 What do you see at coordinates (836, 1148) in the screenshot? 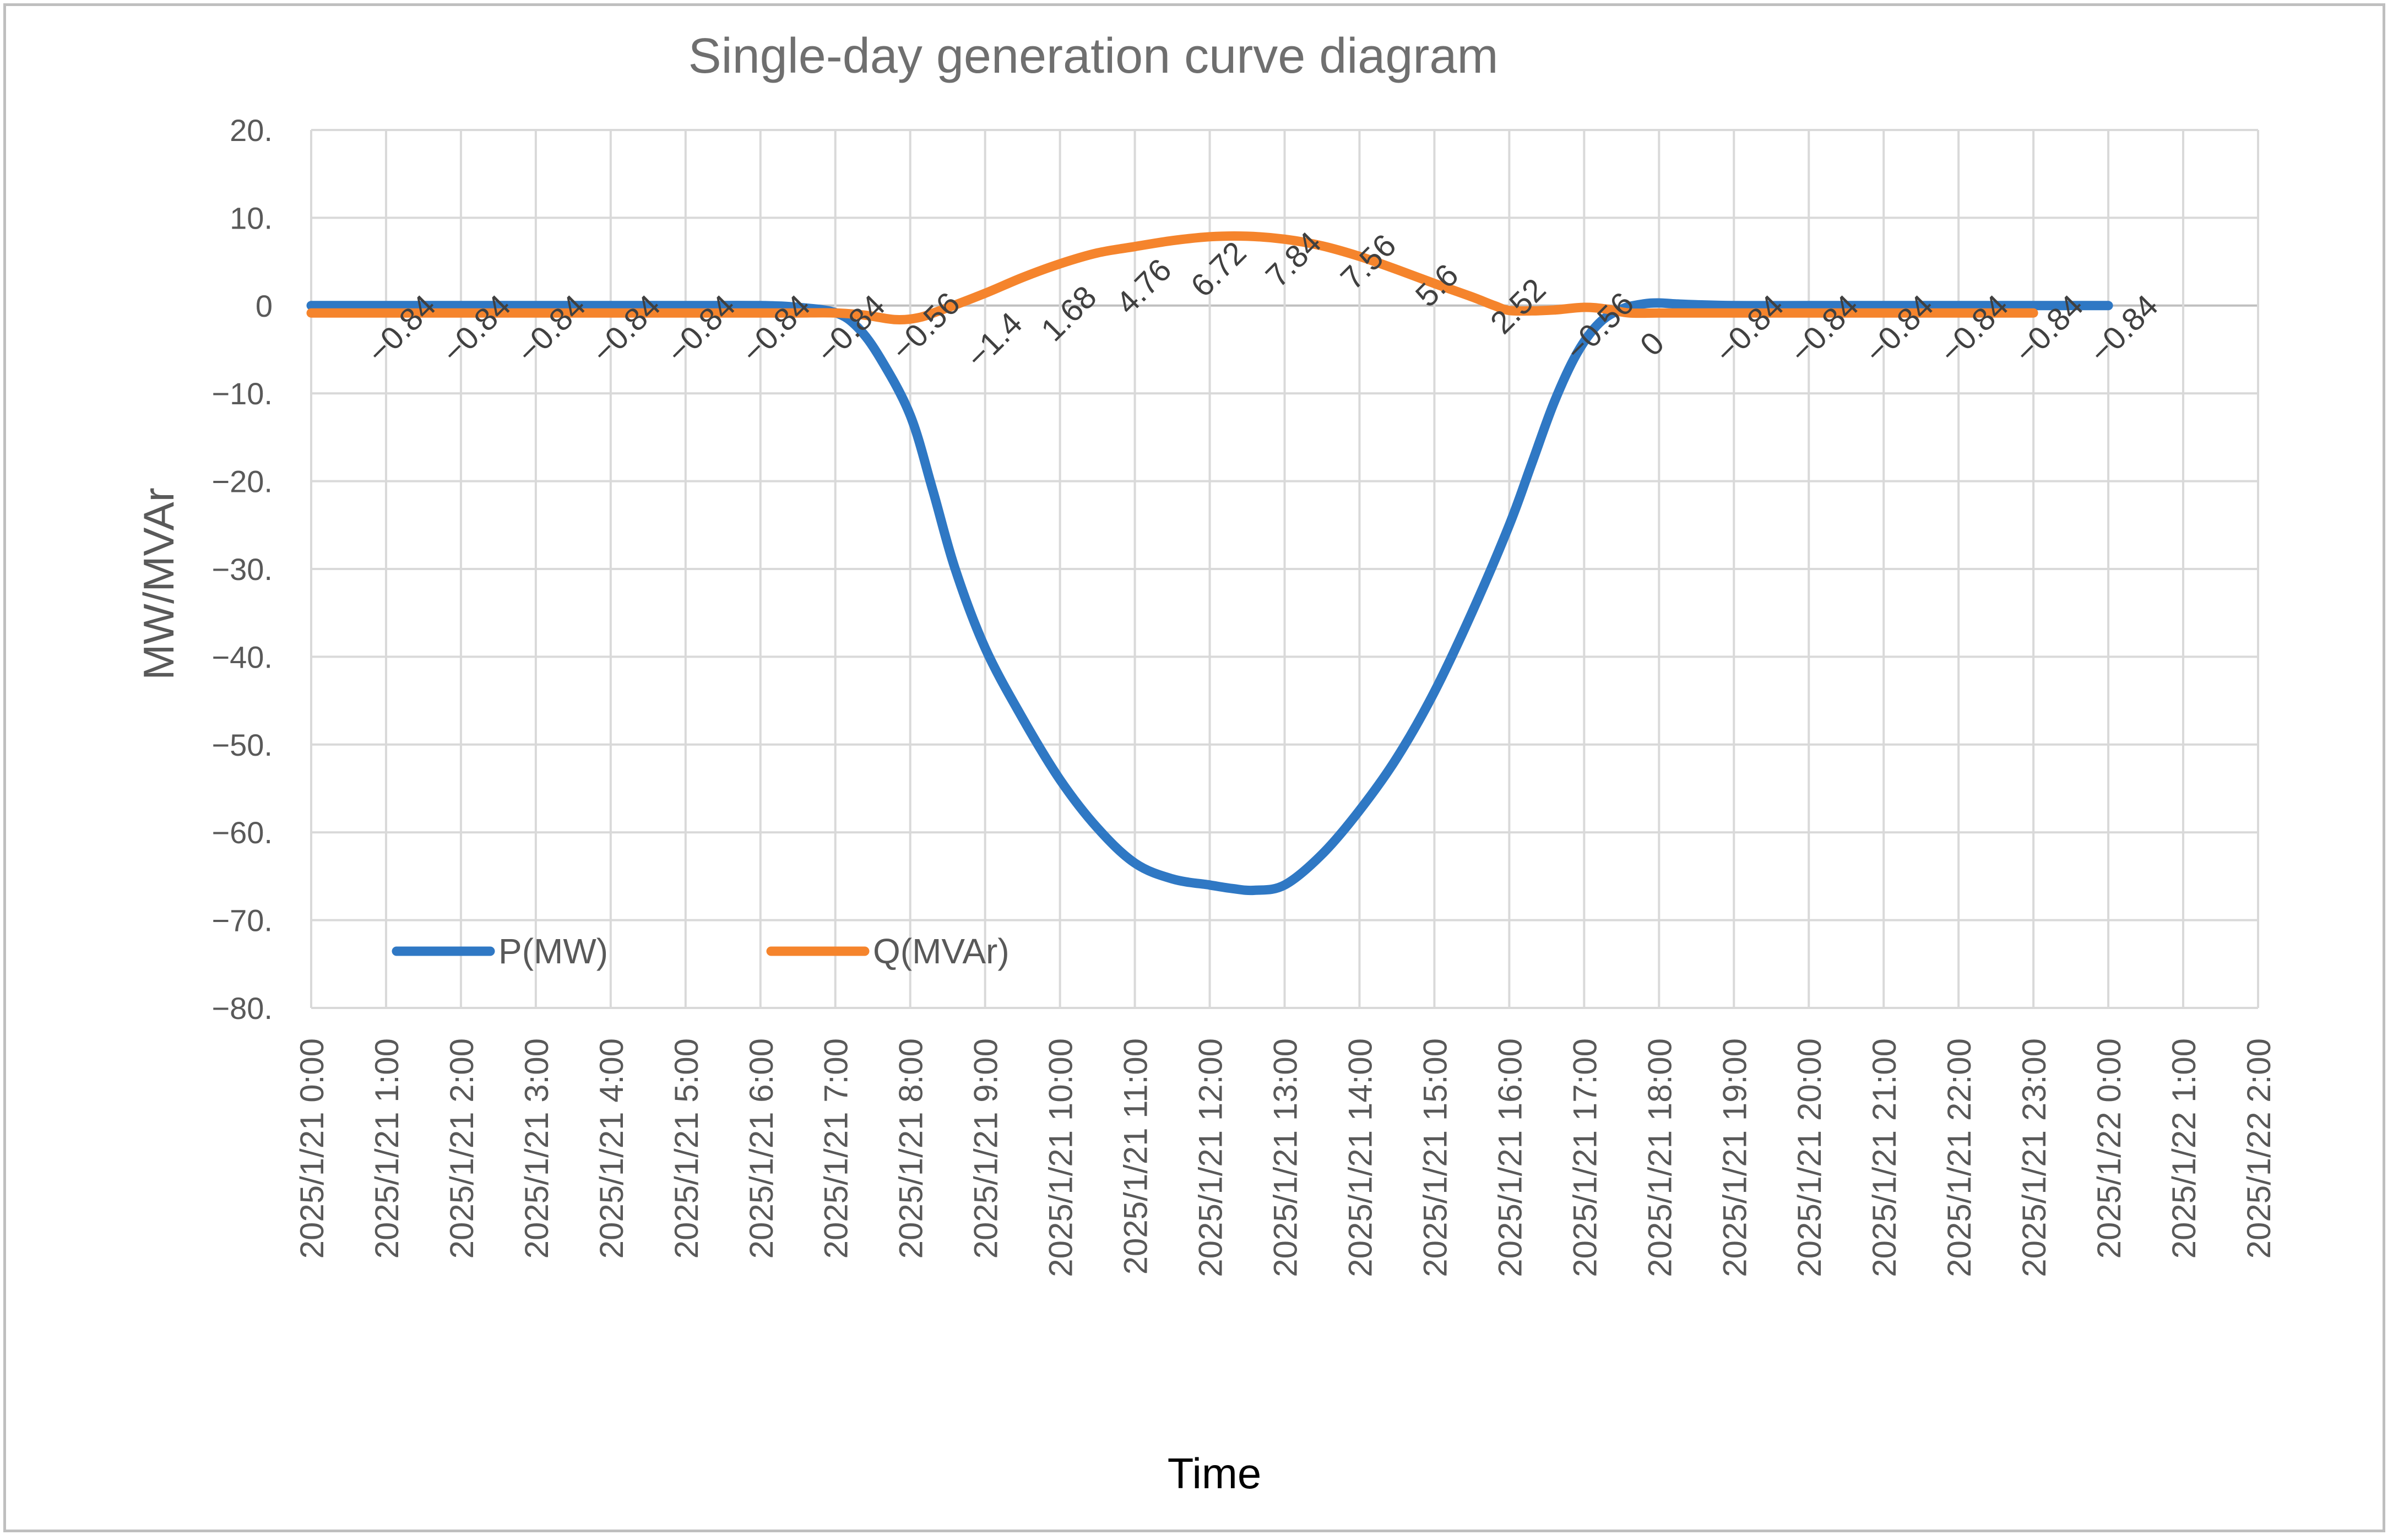
I see `x-tick-label: 2025/1/21 7:00` at bounding box center [836, 1148].